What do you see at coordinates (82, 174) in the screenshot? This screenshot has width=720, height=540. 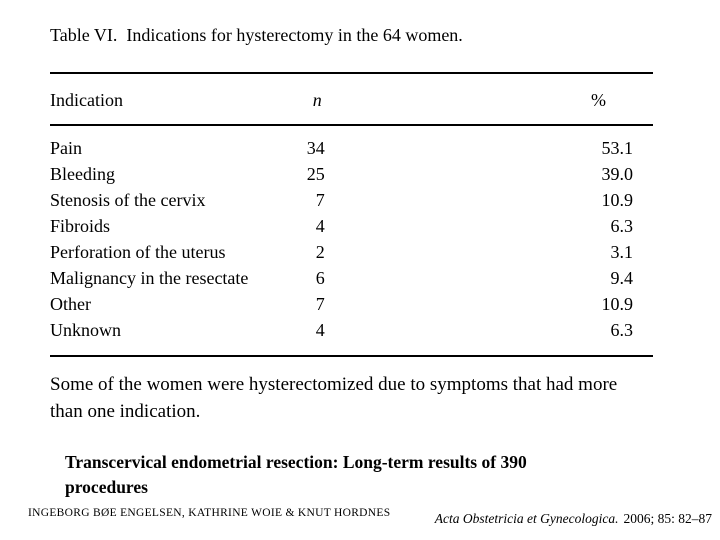 I see `cell-indication: Bleeding` at bounding box center [82, 174].